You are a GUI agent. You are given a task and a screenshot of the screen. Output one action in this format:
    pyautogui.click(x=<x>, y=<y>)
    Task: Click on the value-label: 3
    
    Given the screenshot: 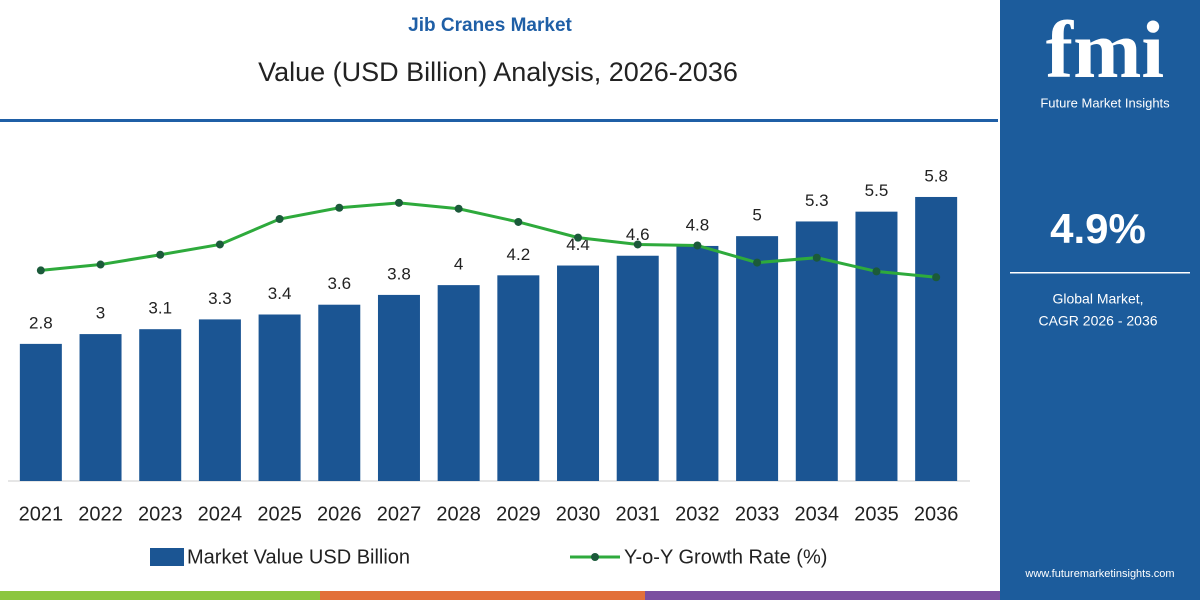 What is the action you would take?
    pyautogui.click(x=100, y=313)
    